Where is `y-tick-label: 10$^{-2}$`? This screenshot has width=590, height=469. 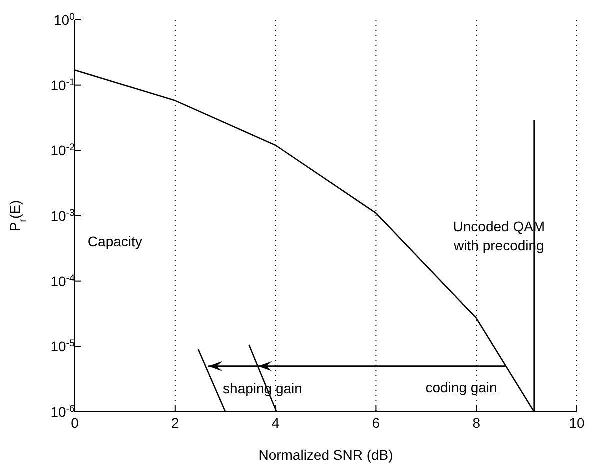 y-tick-label: 10$^{-2}$ is located at coordinates (62, 150).